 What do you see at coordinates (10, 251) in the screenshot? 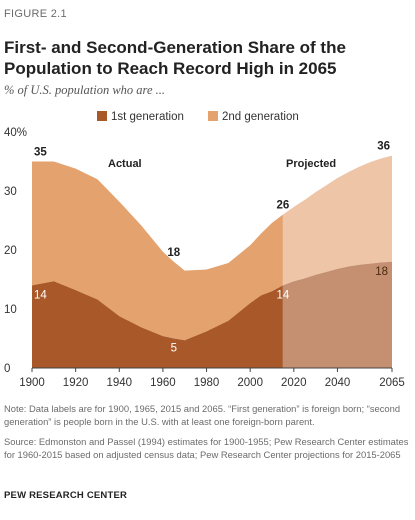
I see `y-tick-label: 20` at bounding box center [10, 251].